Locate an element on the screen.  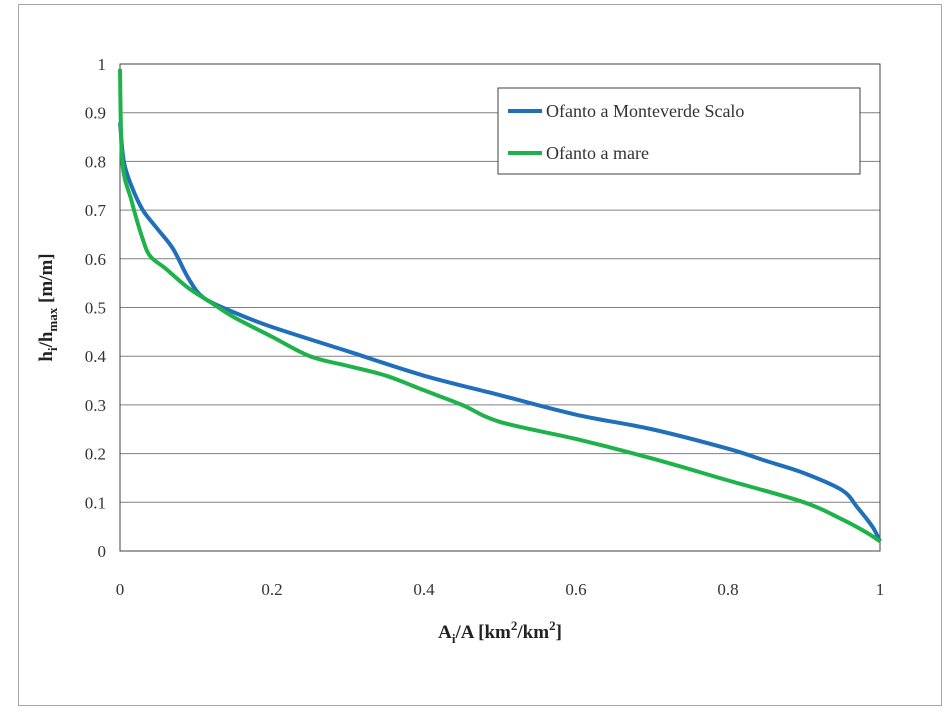
y-axis-title-base: h is located at coordinates (46, 356).